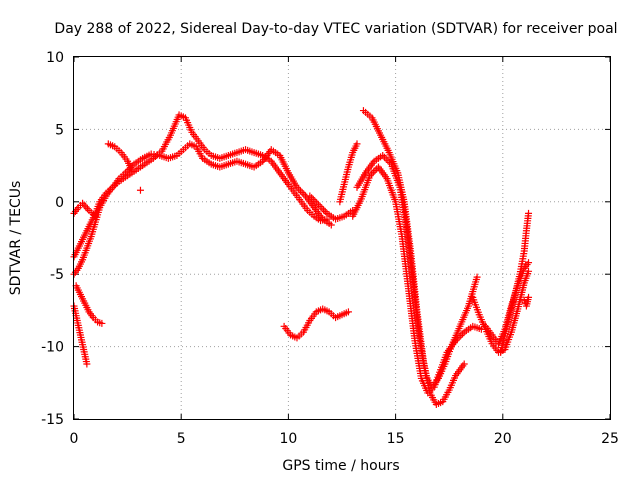 The image size is (640, 480). Describe the element at coordinates (74, 439) in the screenshot. I see `x-tick-label: 0` at that location.